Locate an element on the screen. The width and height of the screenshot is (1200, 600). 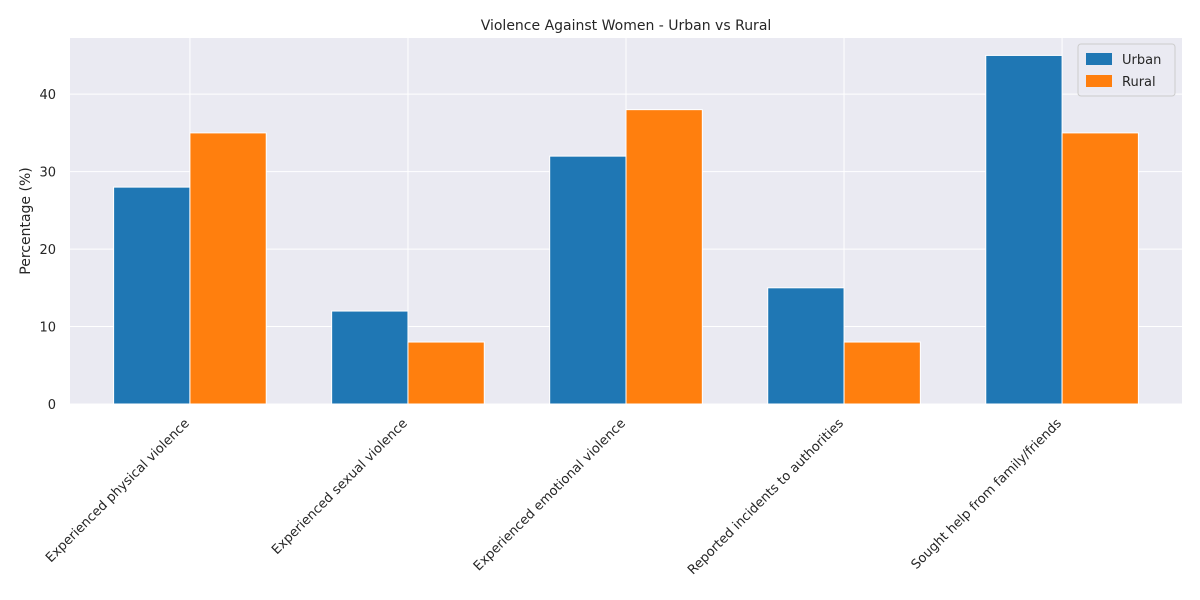
legend-swatch-urban is located at coordinates (1099, 59).